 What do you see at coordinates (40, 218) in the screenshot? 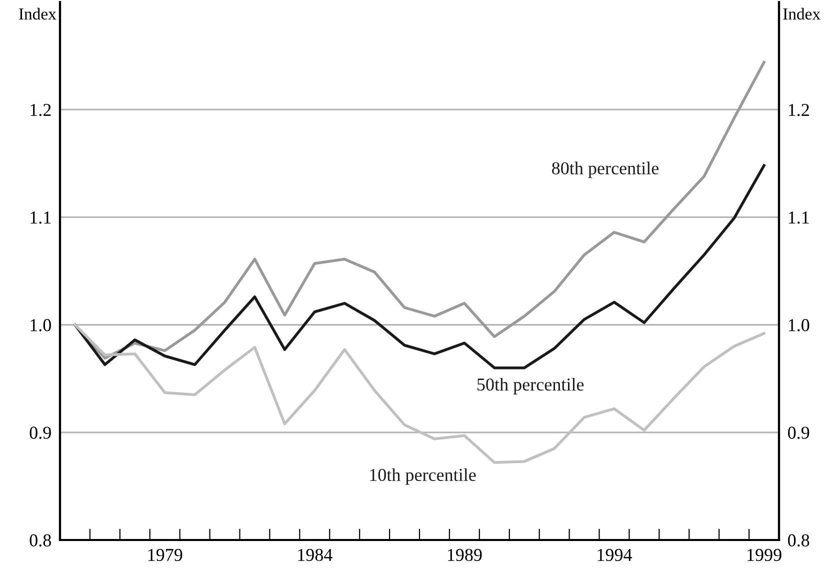
I see `y-tick-label: 1.1` at bounding box center [40, 218].